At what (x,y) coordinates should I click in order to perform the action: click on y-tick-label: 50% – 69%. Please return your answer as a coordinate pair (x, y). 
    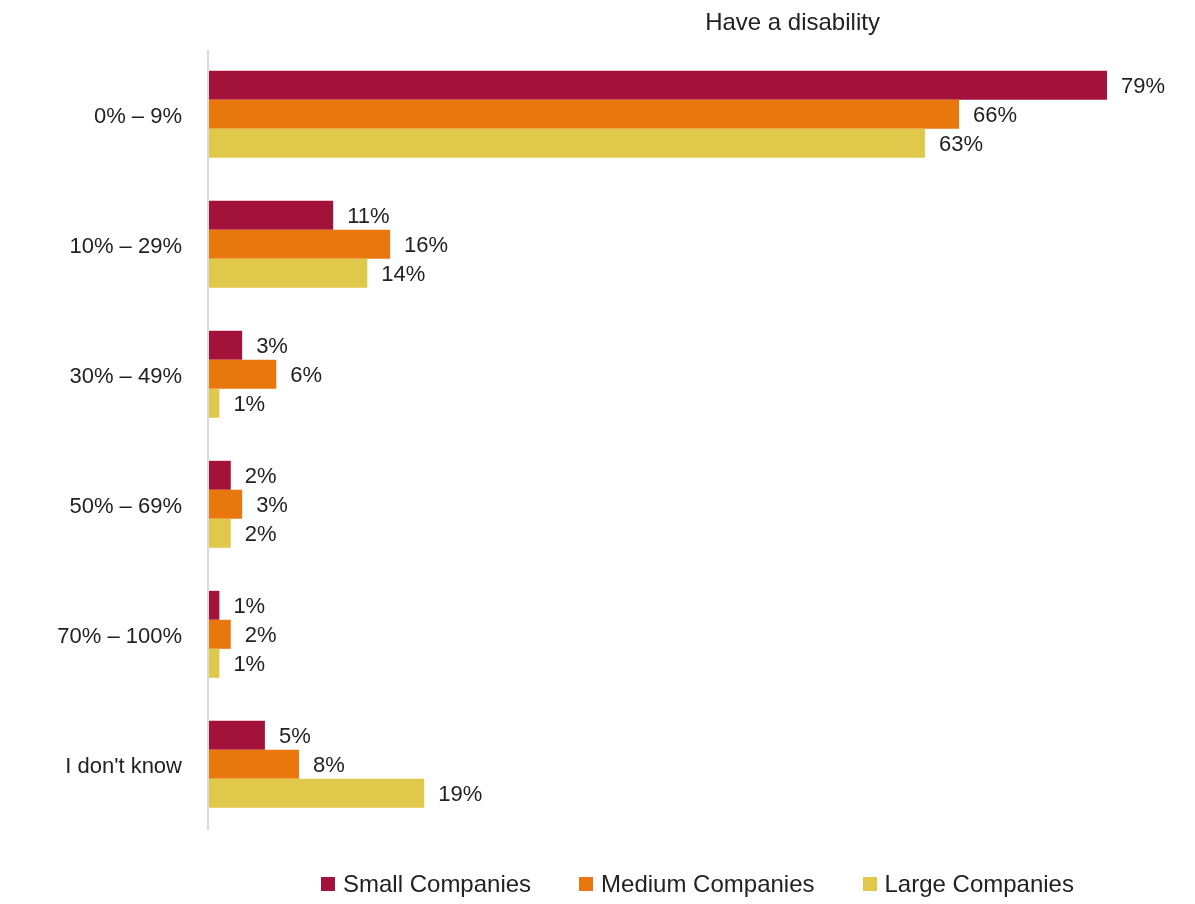
    Looking at the image, I should click on (125, 505).